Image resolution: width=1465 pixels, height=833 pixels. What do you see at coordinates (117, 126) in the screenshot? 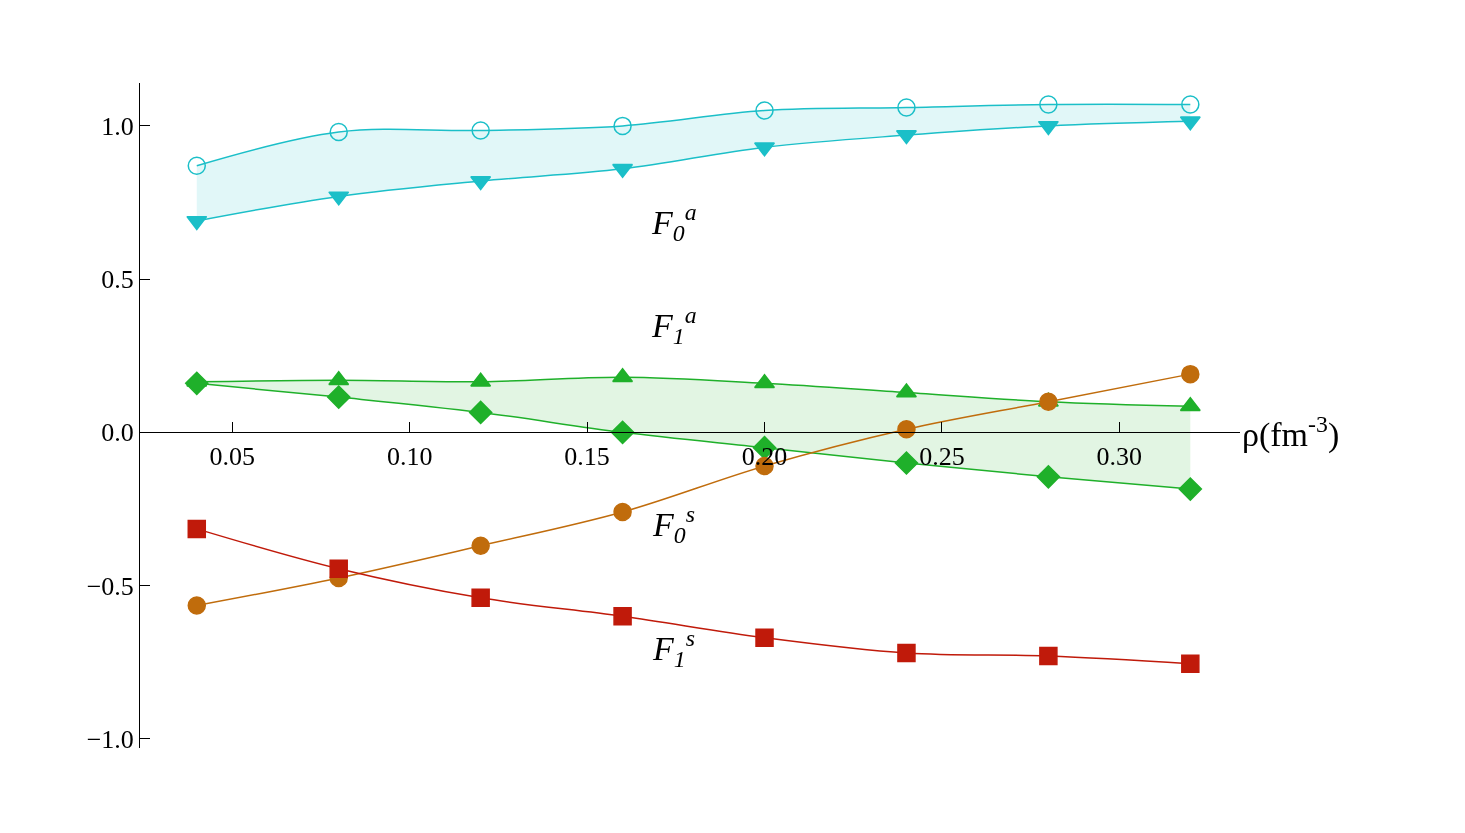
I see `y-tick-label: 1.0` at bounding box center [117, 126].